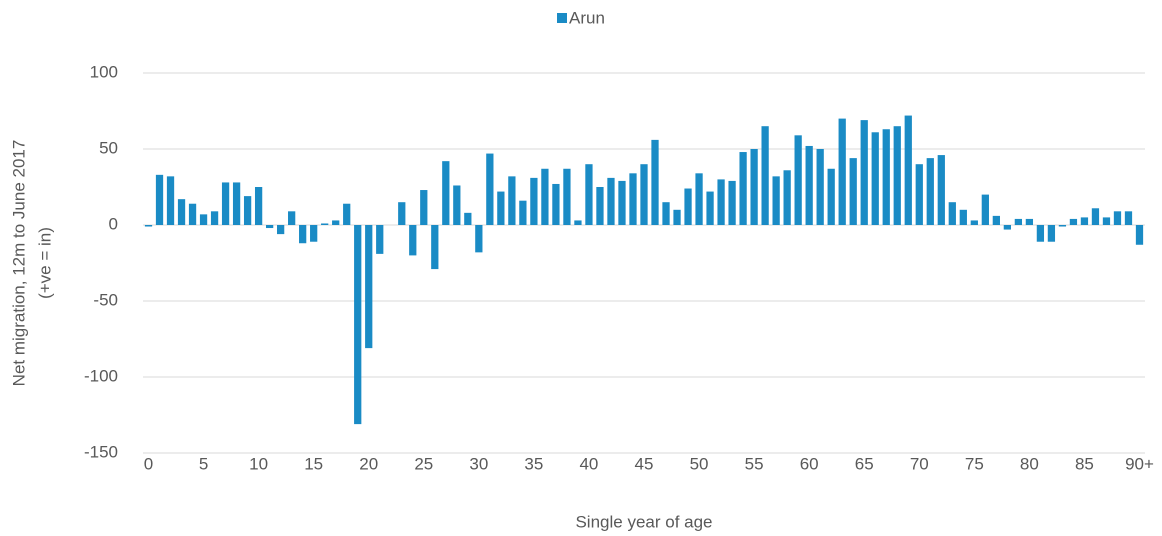 The height and width of the screenshot is (536, 1162). What do you see at coordinates (809, 463) in the screenshot?
I see `x-tick-label: 60` at bounding box center [809, 463].